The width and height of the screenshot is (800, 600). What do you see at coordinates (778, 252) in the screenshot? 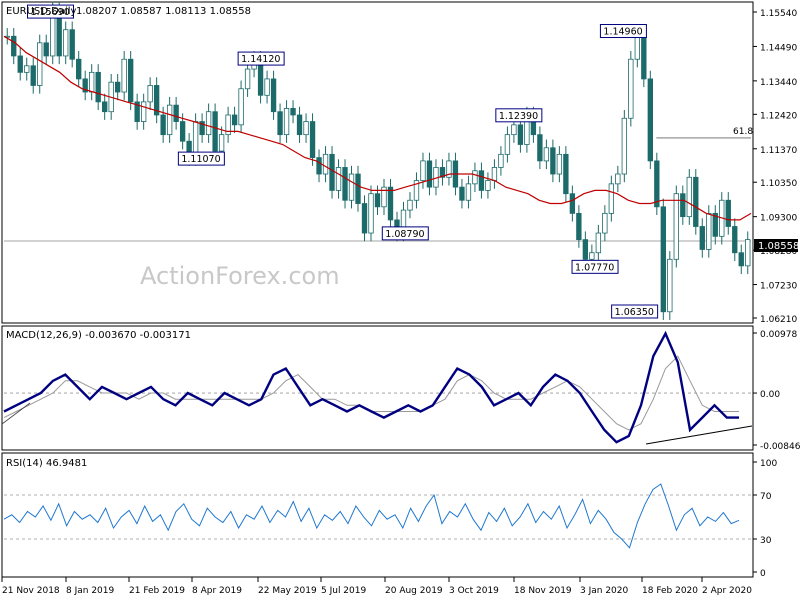
I see `price-tick-label: 1.08280` at bounding box center [778, 252].